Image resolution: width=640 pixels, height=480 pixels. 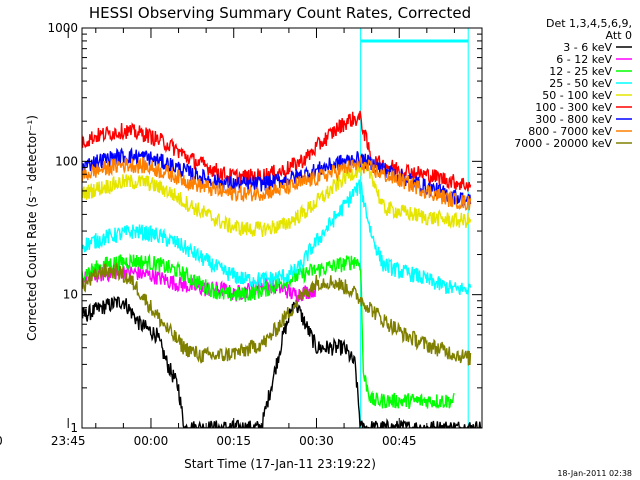 I want to click on y-tick-label: 10, so click(x=70, y=295).